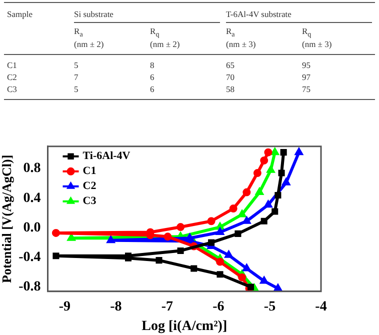 The image size is (379, 335). What do you see at coordinates (230, 89) in the screenshot?
I see `text: 58` at bounding box center [230, 89].